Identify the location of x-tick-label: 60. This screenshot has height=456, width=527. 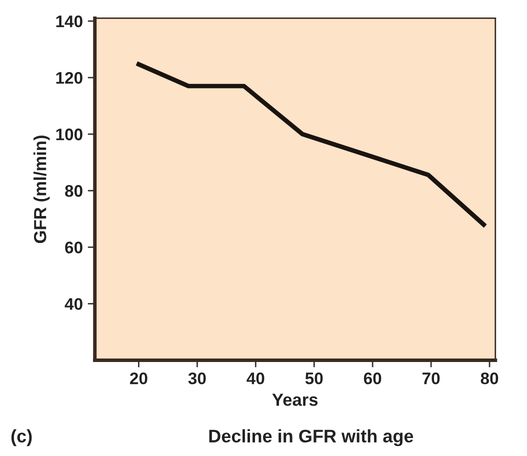
(373, 378).